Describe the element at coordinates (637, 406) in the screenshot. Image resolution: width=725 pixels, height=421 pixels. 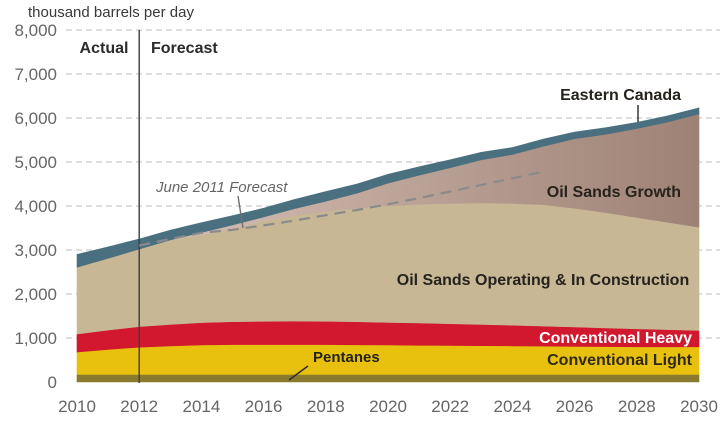
I see `x-axis-tick-2028: 2028` at that location.